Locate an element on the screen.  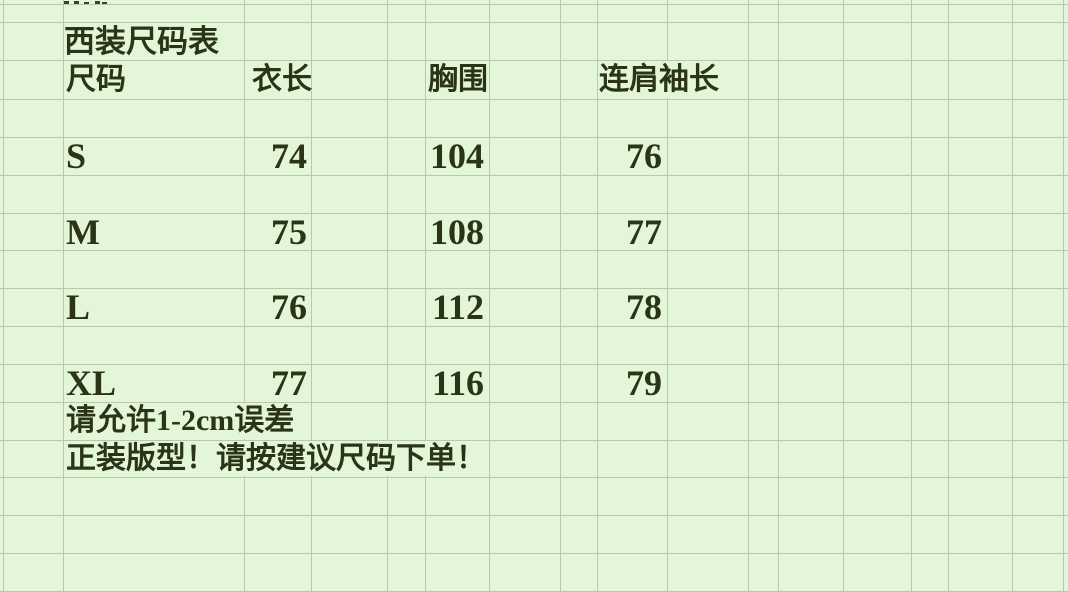
size-cell: S is located at coordinates (76, 156).